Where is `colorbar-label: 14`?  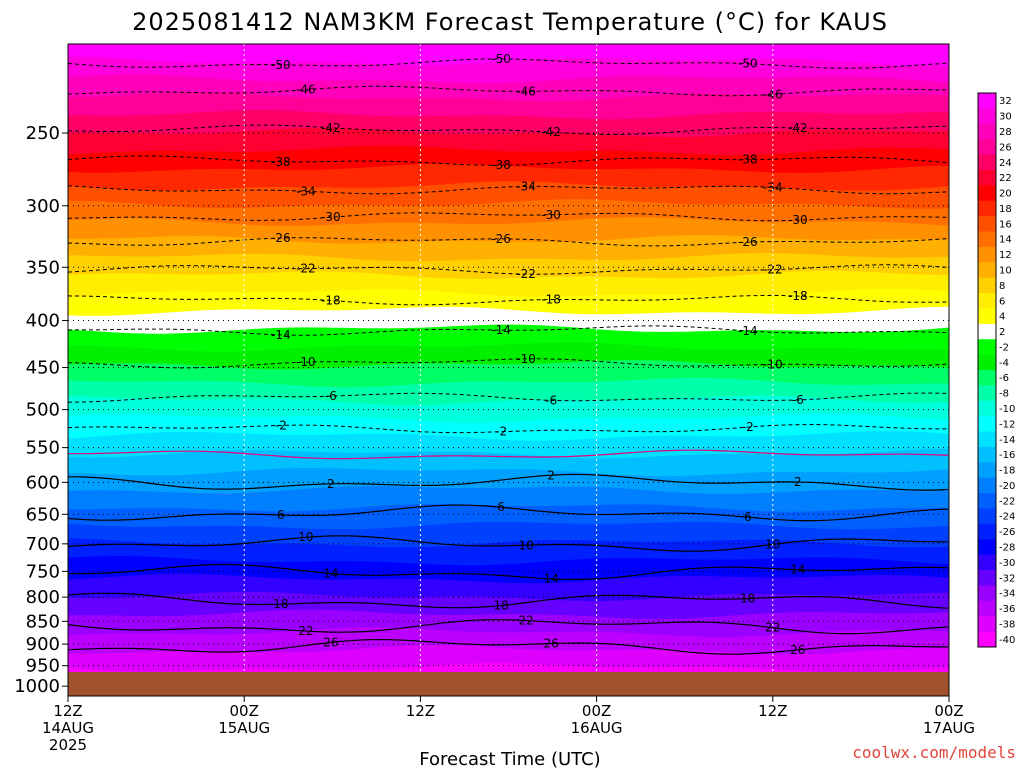 colorbar-label: 14 is located at coordinates (1005, 240).